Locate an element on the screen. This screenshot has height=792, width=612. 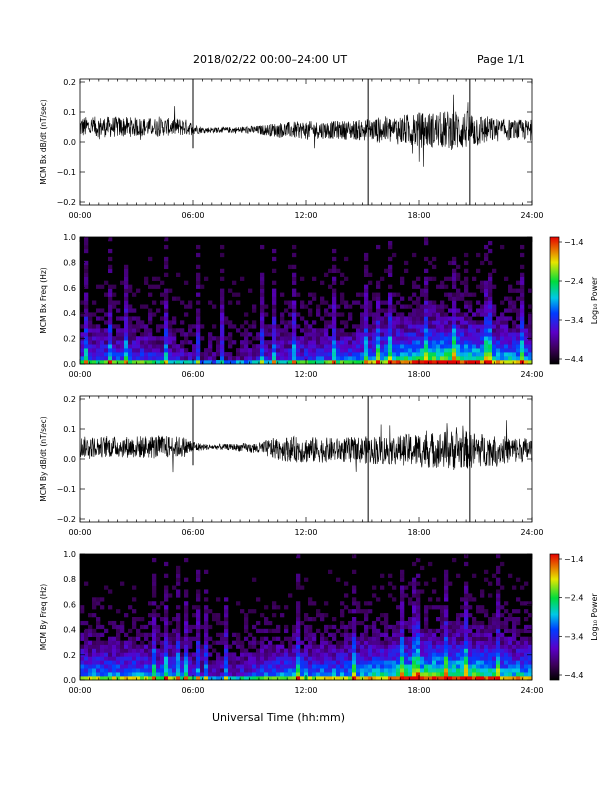
y-tick-label: 0.6 is located at coordinates (69, 288).